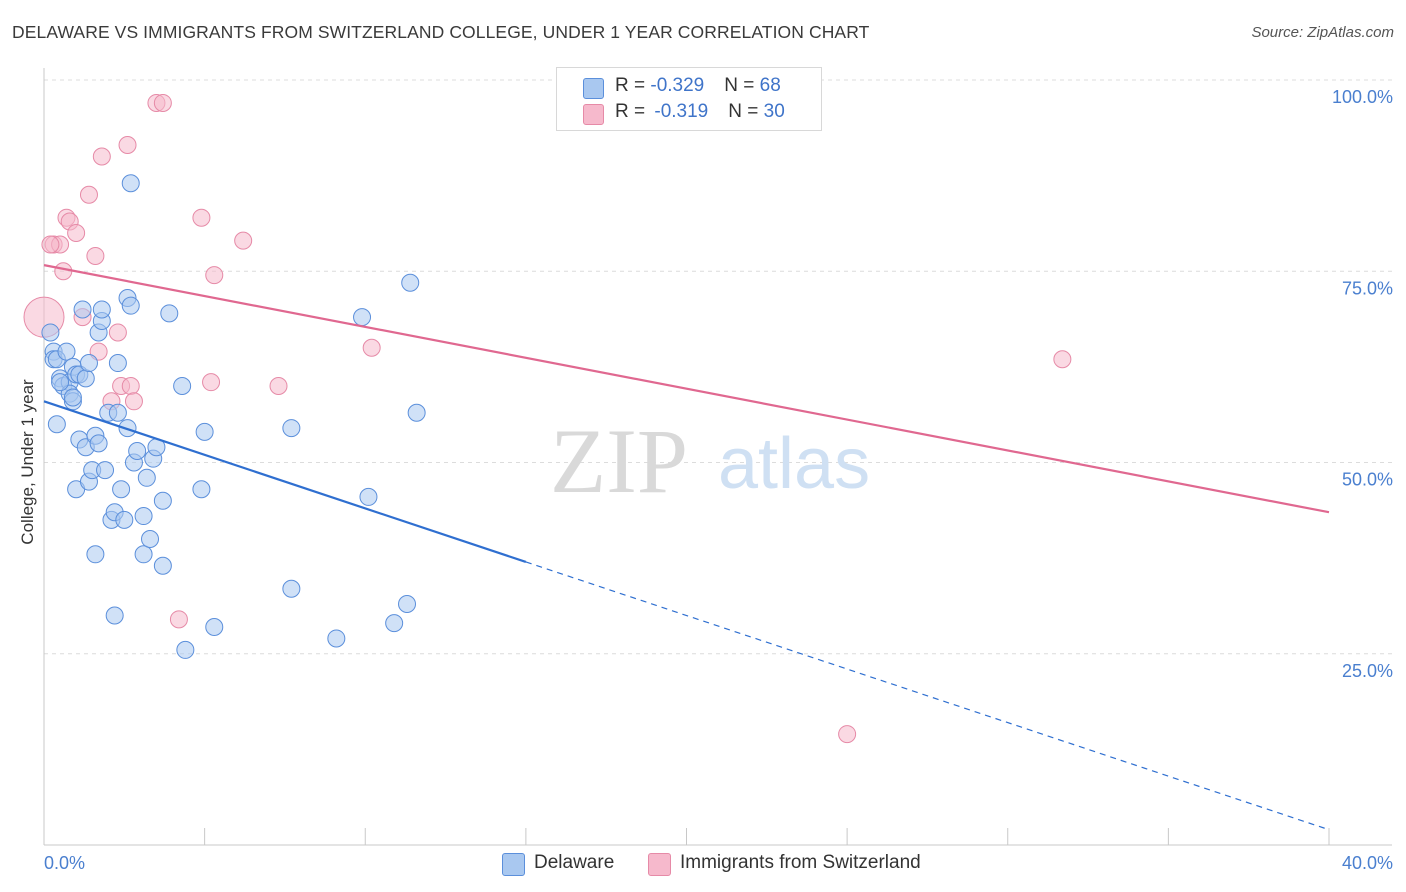 The width and height of the screenshot is (1406, 892). I want to click on y-tick-labels: 100.0% 75.0% 50.0% 25.0%, so click(1362, 384).